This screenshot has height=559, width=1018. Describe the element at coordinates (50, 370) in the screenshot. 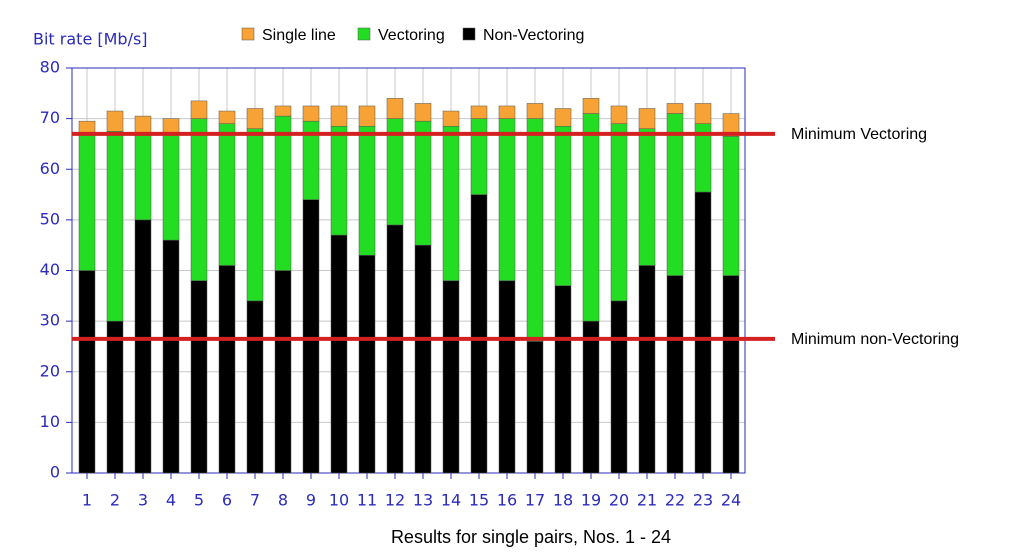

I see `y-tick-label: 20` at that location.